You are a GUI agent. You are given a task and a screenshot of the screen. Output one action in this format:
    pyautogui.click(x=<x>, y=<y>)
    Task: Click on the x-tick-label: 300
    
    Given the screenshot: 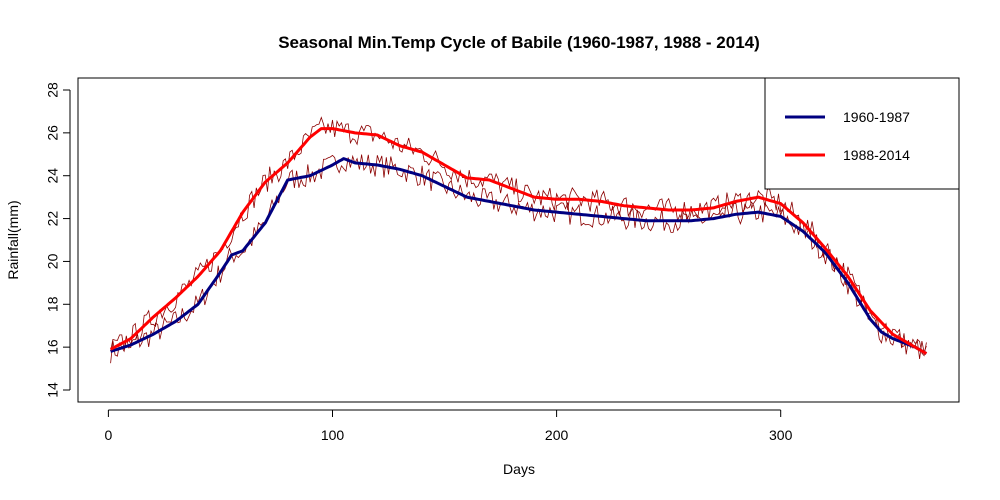 What is the action you would take?
    pyautogui.click(x=781, y=435)
    